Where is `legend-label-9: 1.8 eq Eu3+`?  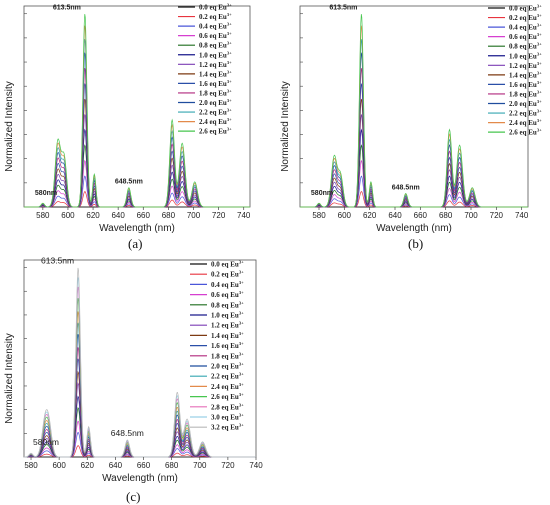
legend-label-9: 1.8 eq Eu3+ is located at coordinates (215, 92).